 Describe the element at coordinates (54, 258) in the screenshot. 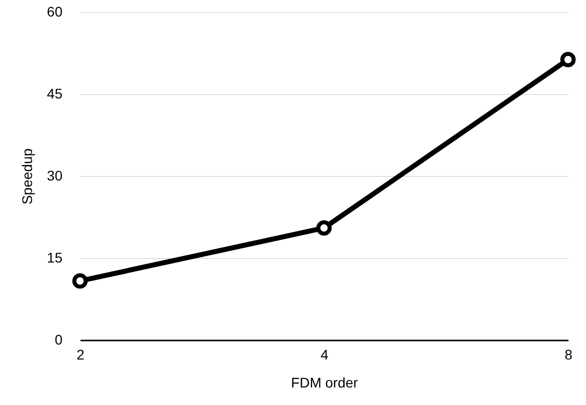

I see `y-tick-label: 15` at that location.